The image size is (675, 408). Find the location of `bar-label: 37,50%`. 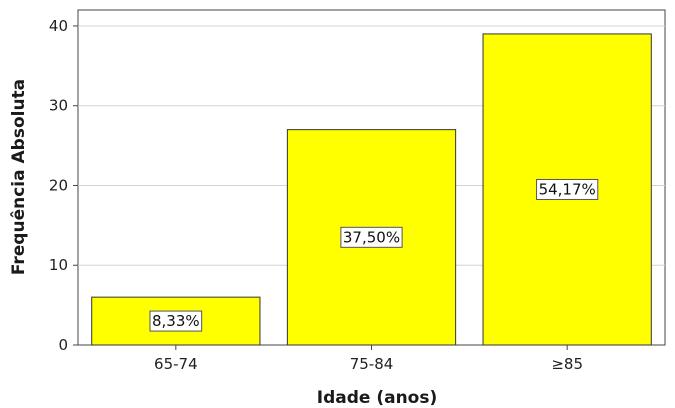

bar-label: 37,50% is located at coordinates (371, 237).